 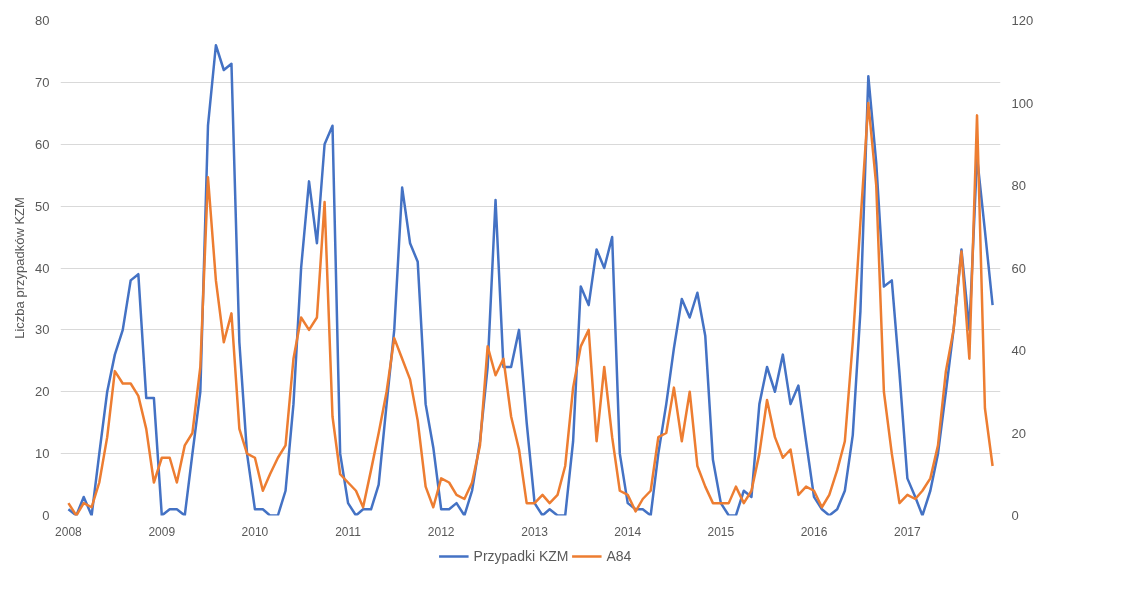 What do you see at coordinates (255, 531) in the screenshot?
I see `x-tick-label: 2010` at bounding box center [255, 531].